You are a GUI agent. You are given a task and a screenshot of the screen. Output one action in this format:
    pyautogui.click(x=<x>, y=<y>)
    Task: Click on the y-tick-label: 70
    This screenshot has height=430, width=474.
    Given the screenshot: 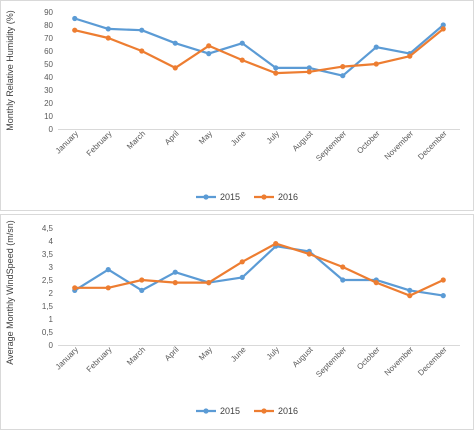 What is the action you would take?
    pyautogui.click(x=48, y=38)
    